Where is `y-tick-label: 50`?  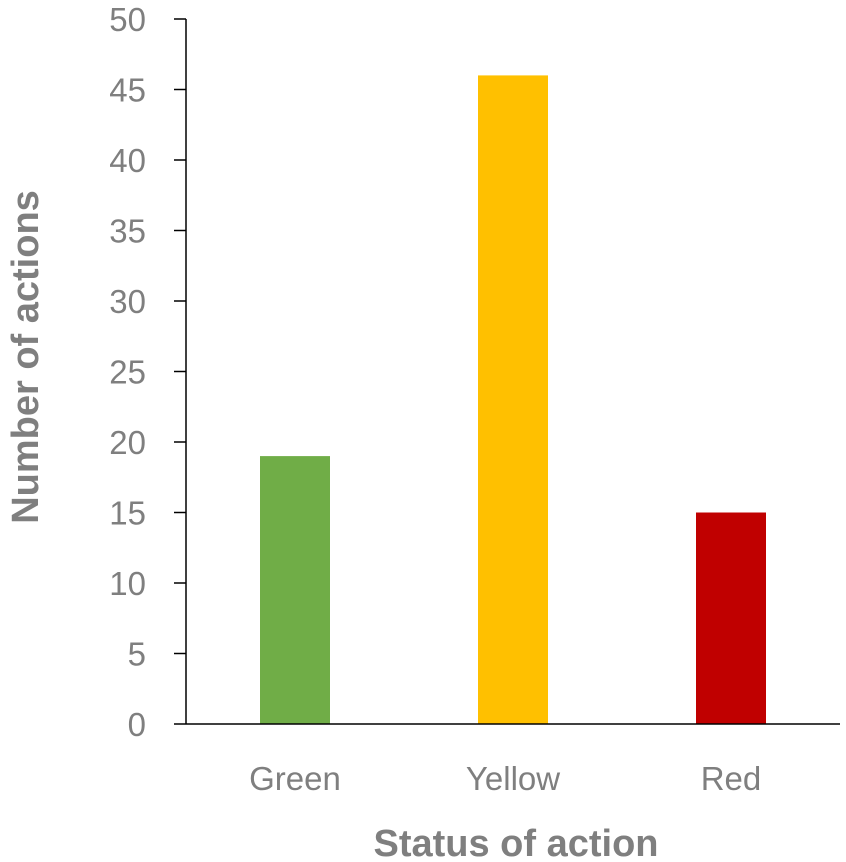
y-tick-label: 50 is located at coordinates (127, 19).